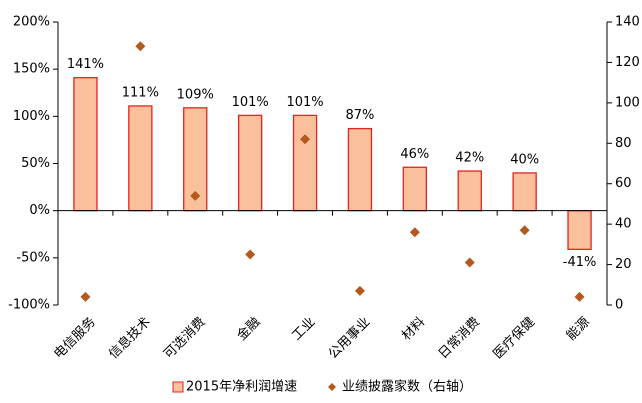 The width and height of the screenshot is (642, 403). Describe the element at coordinates (31, 69) in the screenshot. I see `y-tick-label: 150%` at that location.